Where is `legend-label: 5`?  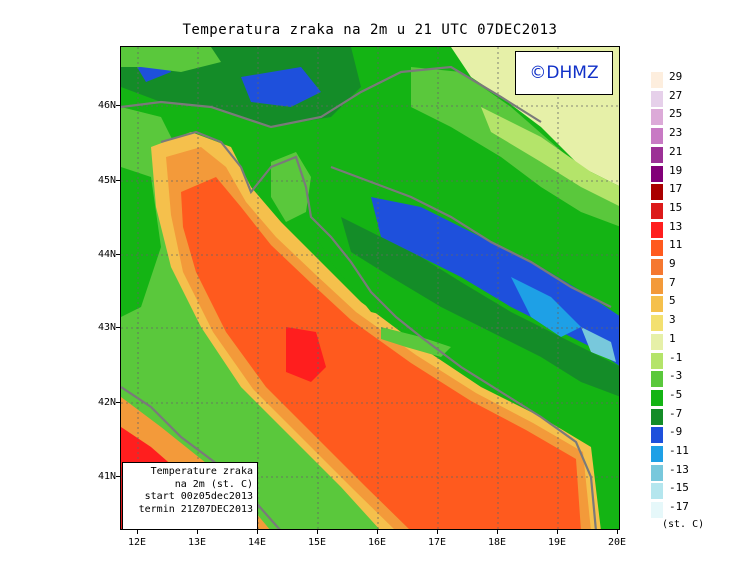
legend-label: 5 is located at coordinates (672, 301).